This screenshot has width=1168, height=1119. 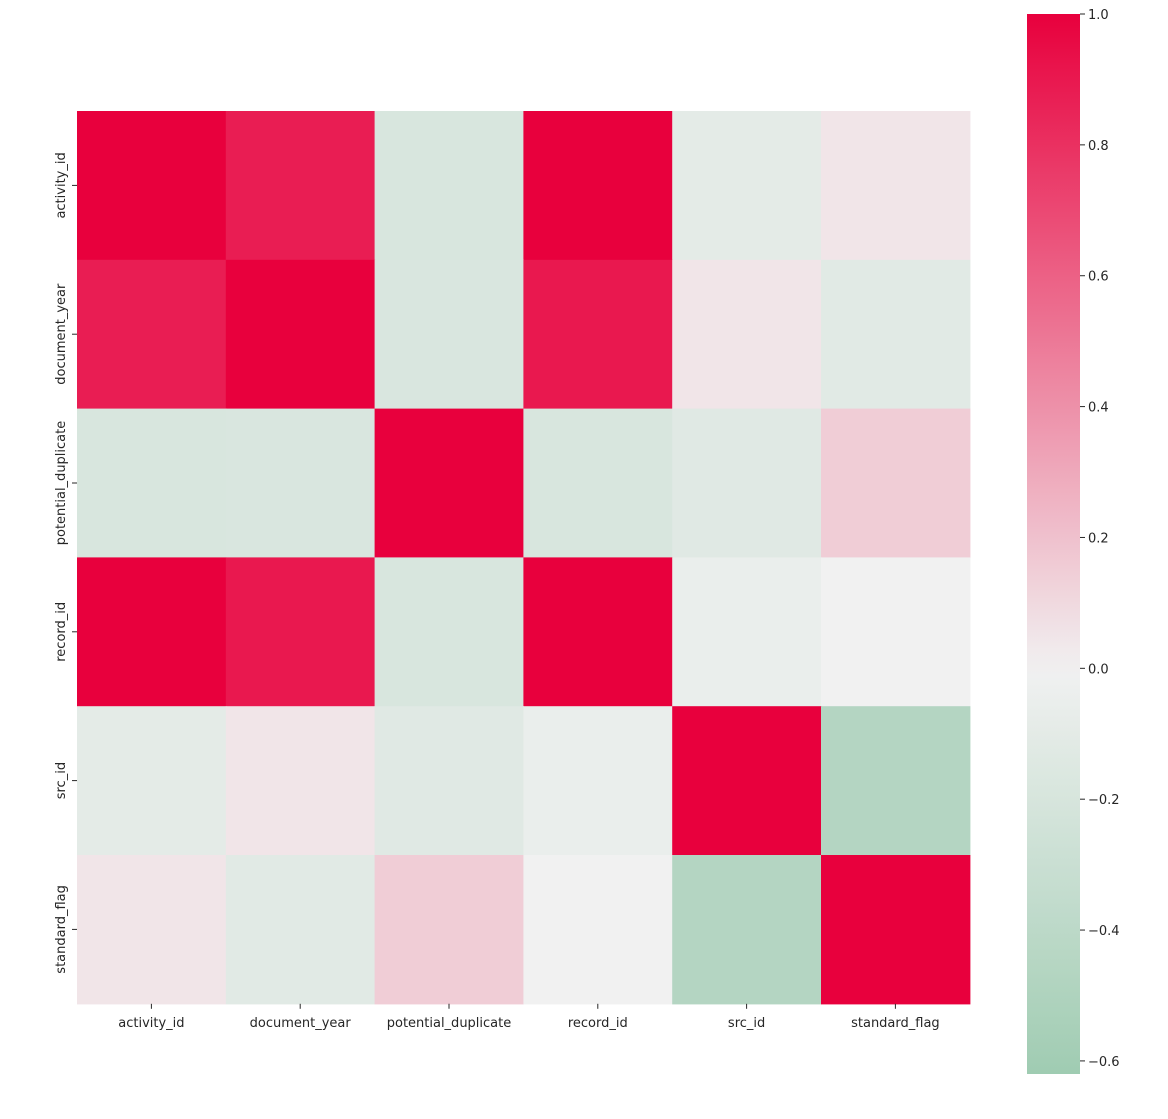 What do you see at coordinates (895, 1023) in the screenshot?
I see `x-tick-label: standard_flag` at bounding box center [895, 1023].